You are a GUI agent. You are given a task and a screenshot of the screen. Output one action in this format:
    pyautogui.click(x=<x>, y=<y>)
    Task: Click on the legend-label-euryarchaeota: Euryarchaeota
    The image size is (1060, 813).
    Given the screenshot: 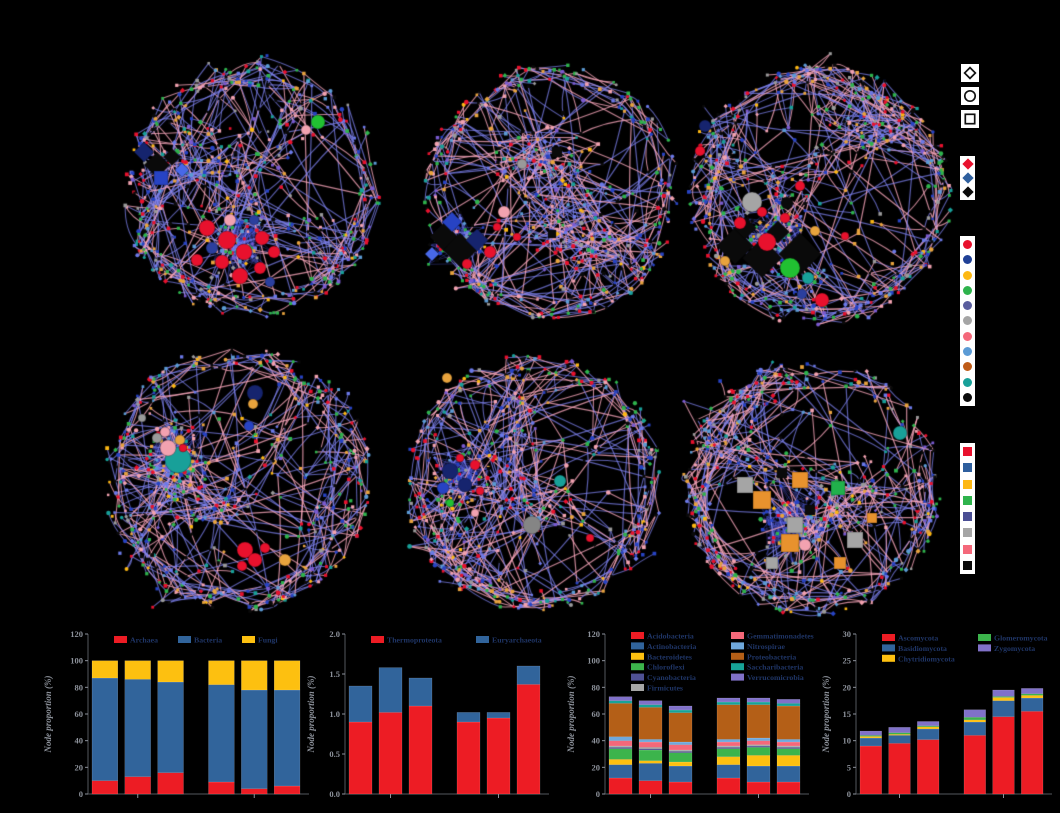 What is the action you would take?
    pyautogui.click(x=517, y=640)
    